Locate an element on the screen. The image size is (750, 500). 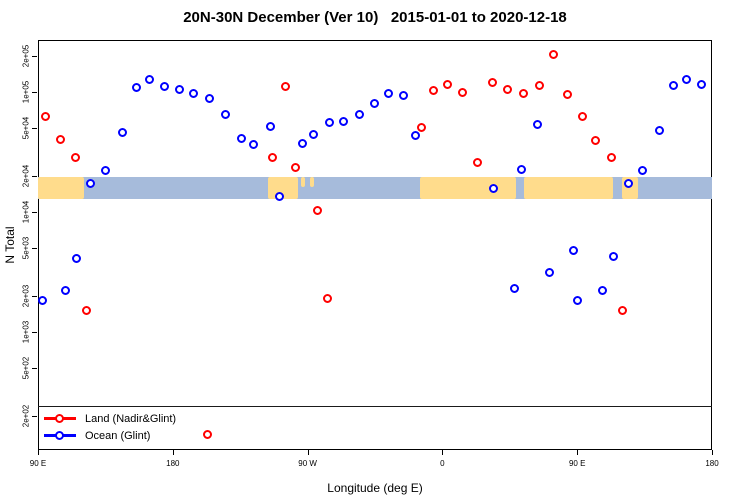
y-tick-label: 5e+03 is located at coordinates (26, 248).